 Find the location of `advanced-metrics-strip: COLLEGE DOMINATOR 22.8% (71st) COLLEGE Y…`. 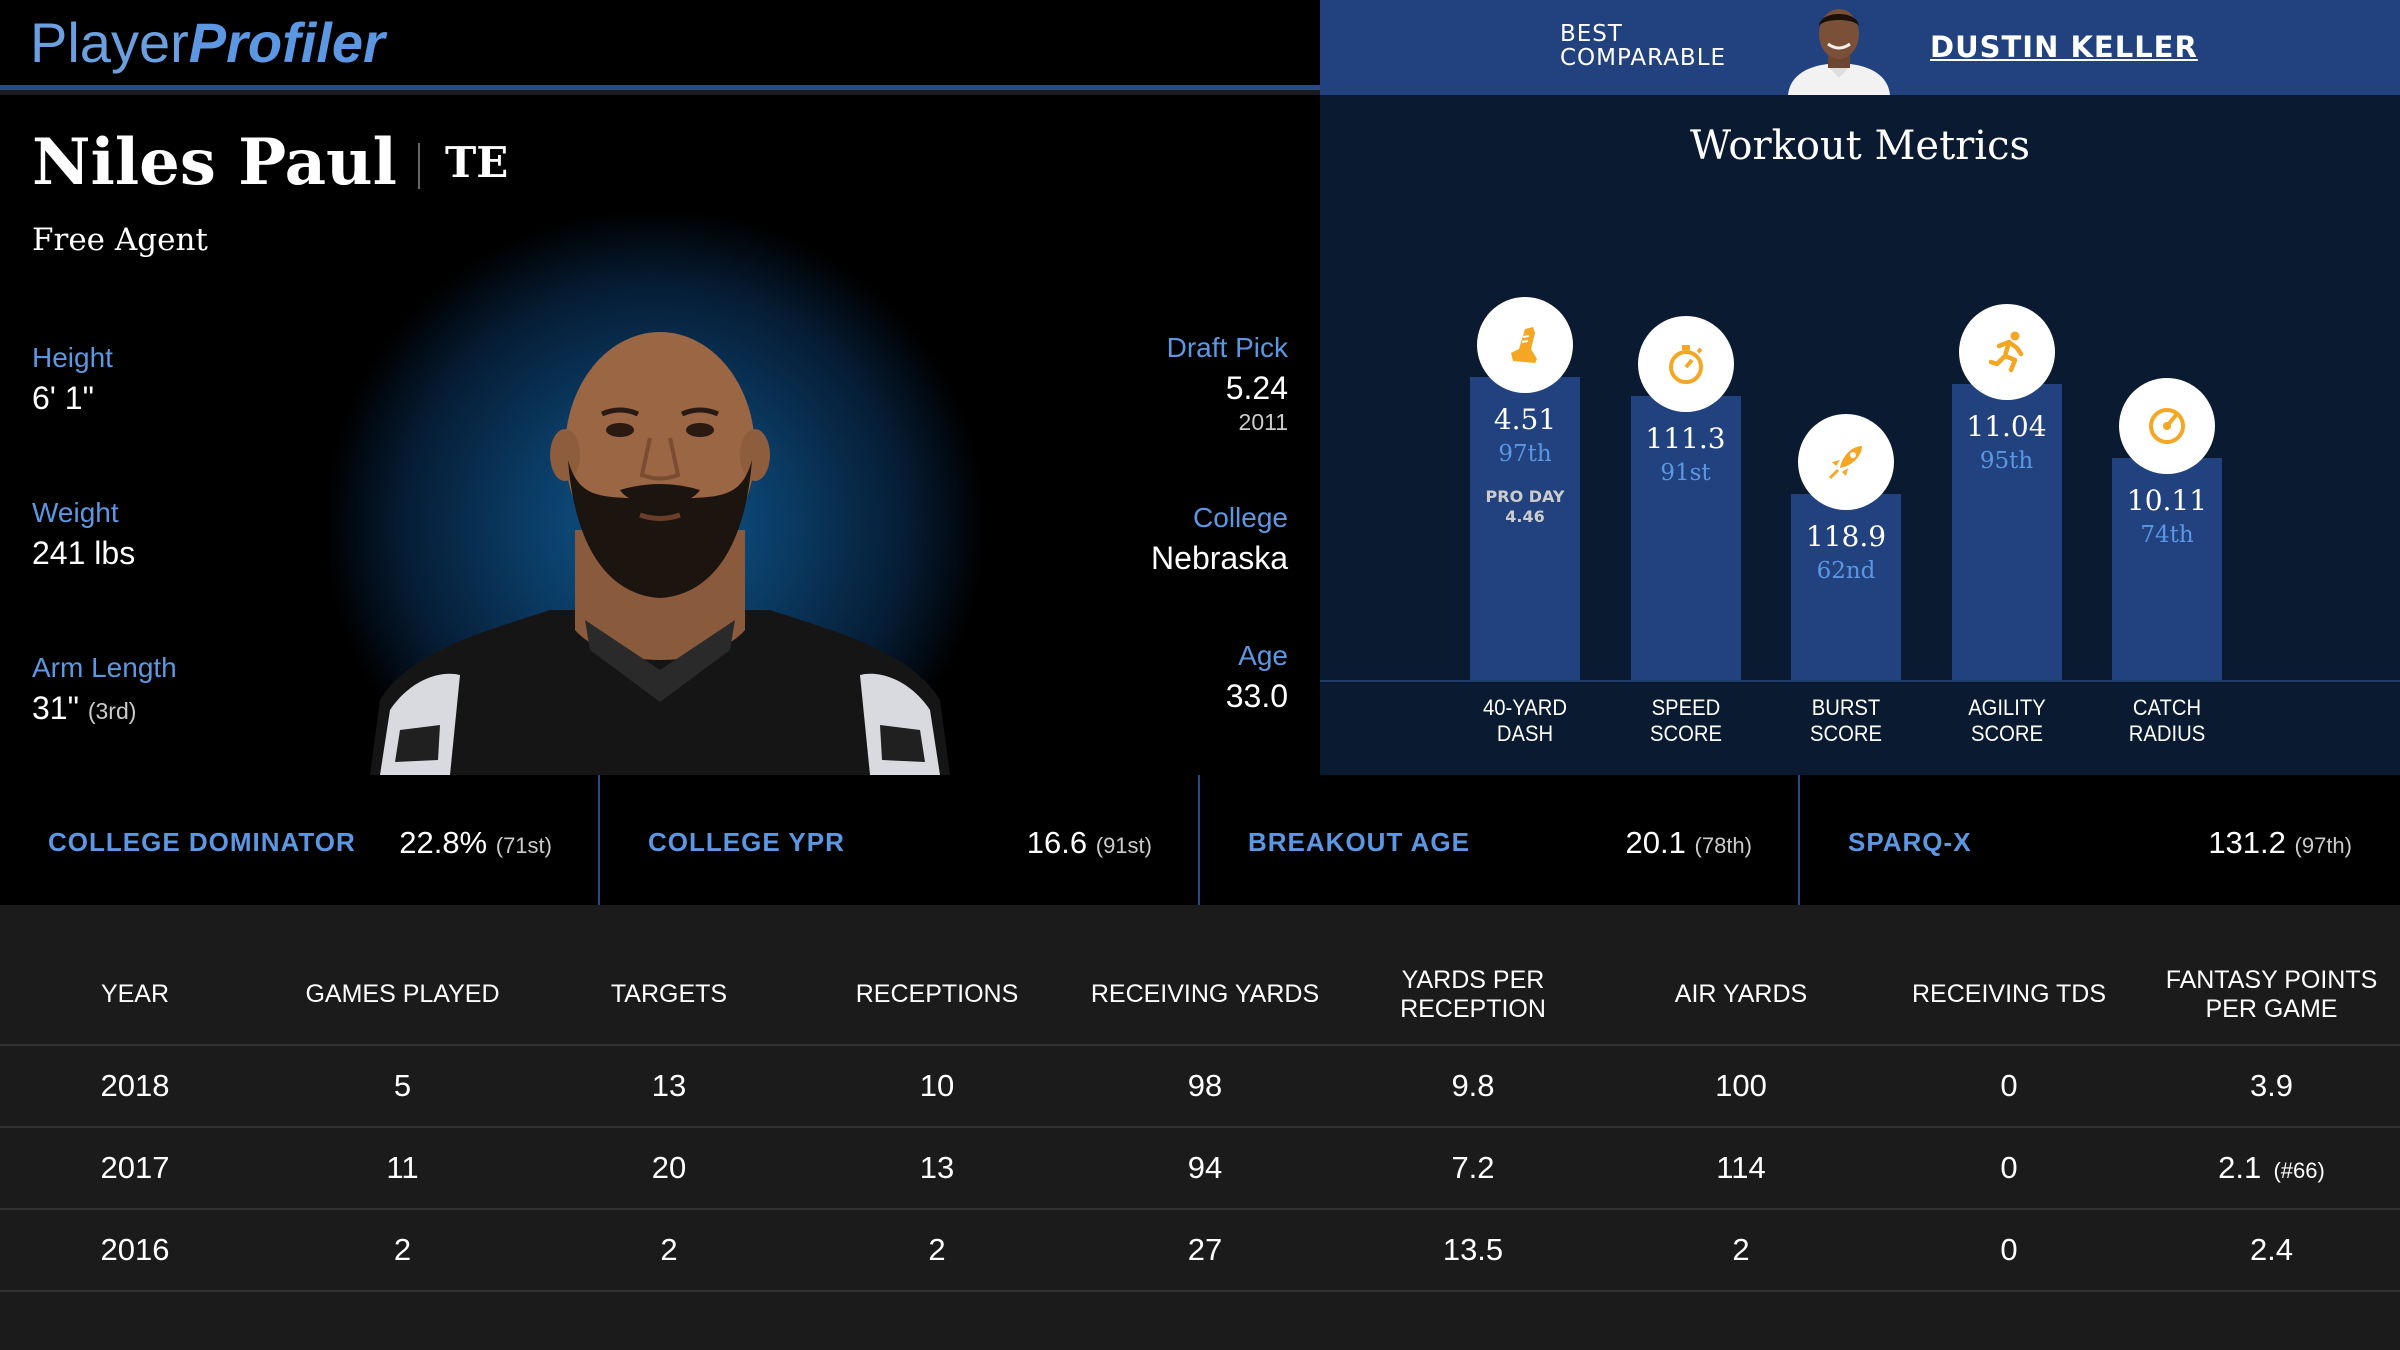

advanced-metrics-strip: COLLEGE DOMINATOR 22.8% (71st) COLLEGE Y… is located at coordinates (1200, 840).